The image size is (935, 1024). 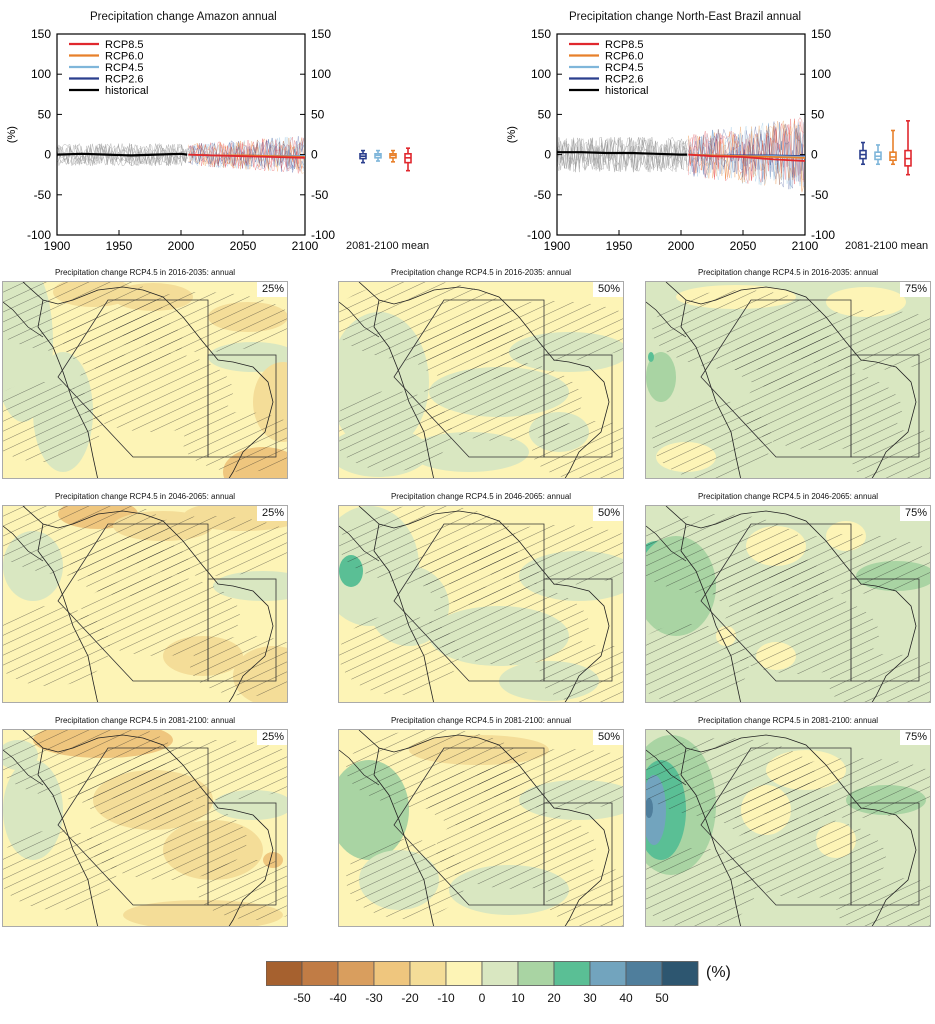 What do you see at coordinates (821, 34) in the screenshot?
I see `y-tick-label-right: 150` at bounding box center [821, 34].